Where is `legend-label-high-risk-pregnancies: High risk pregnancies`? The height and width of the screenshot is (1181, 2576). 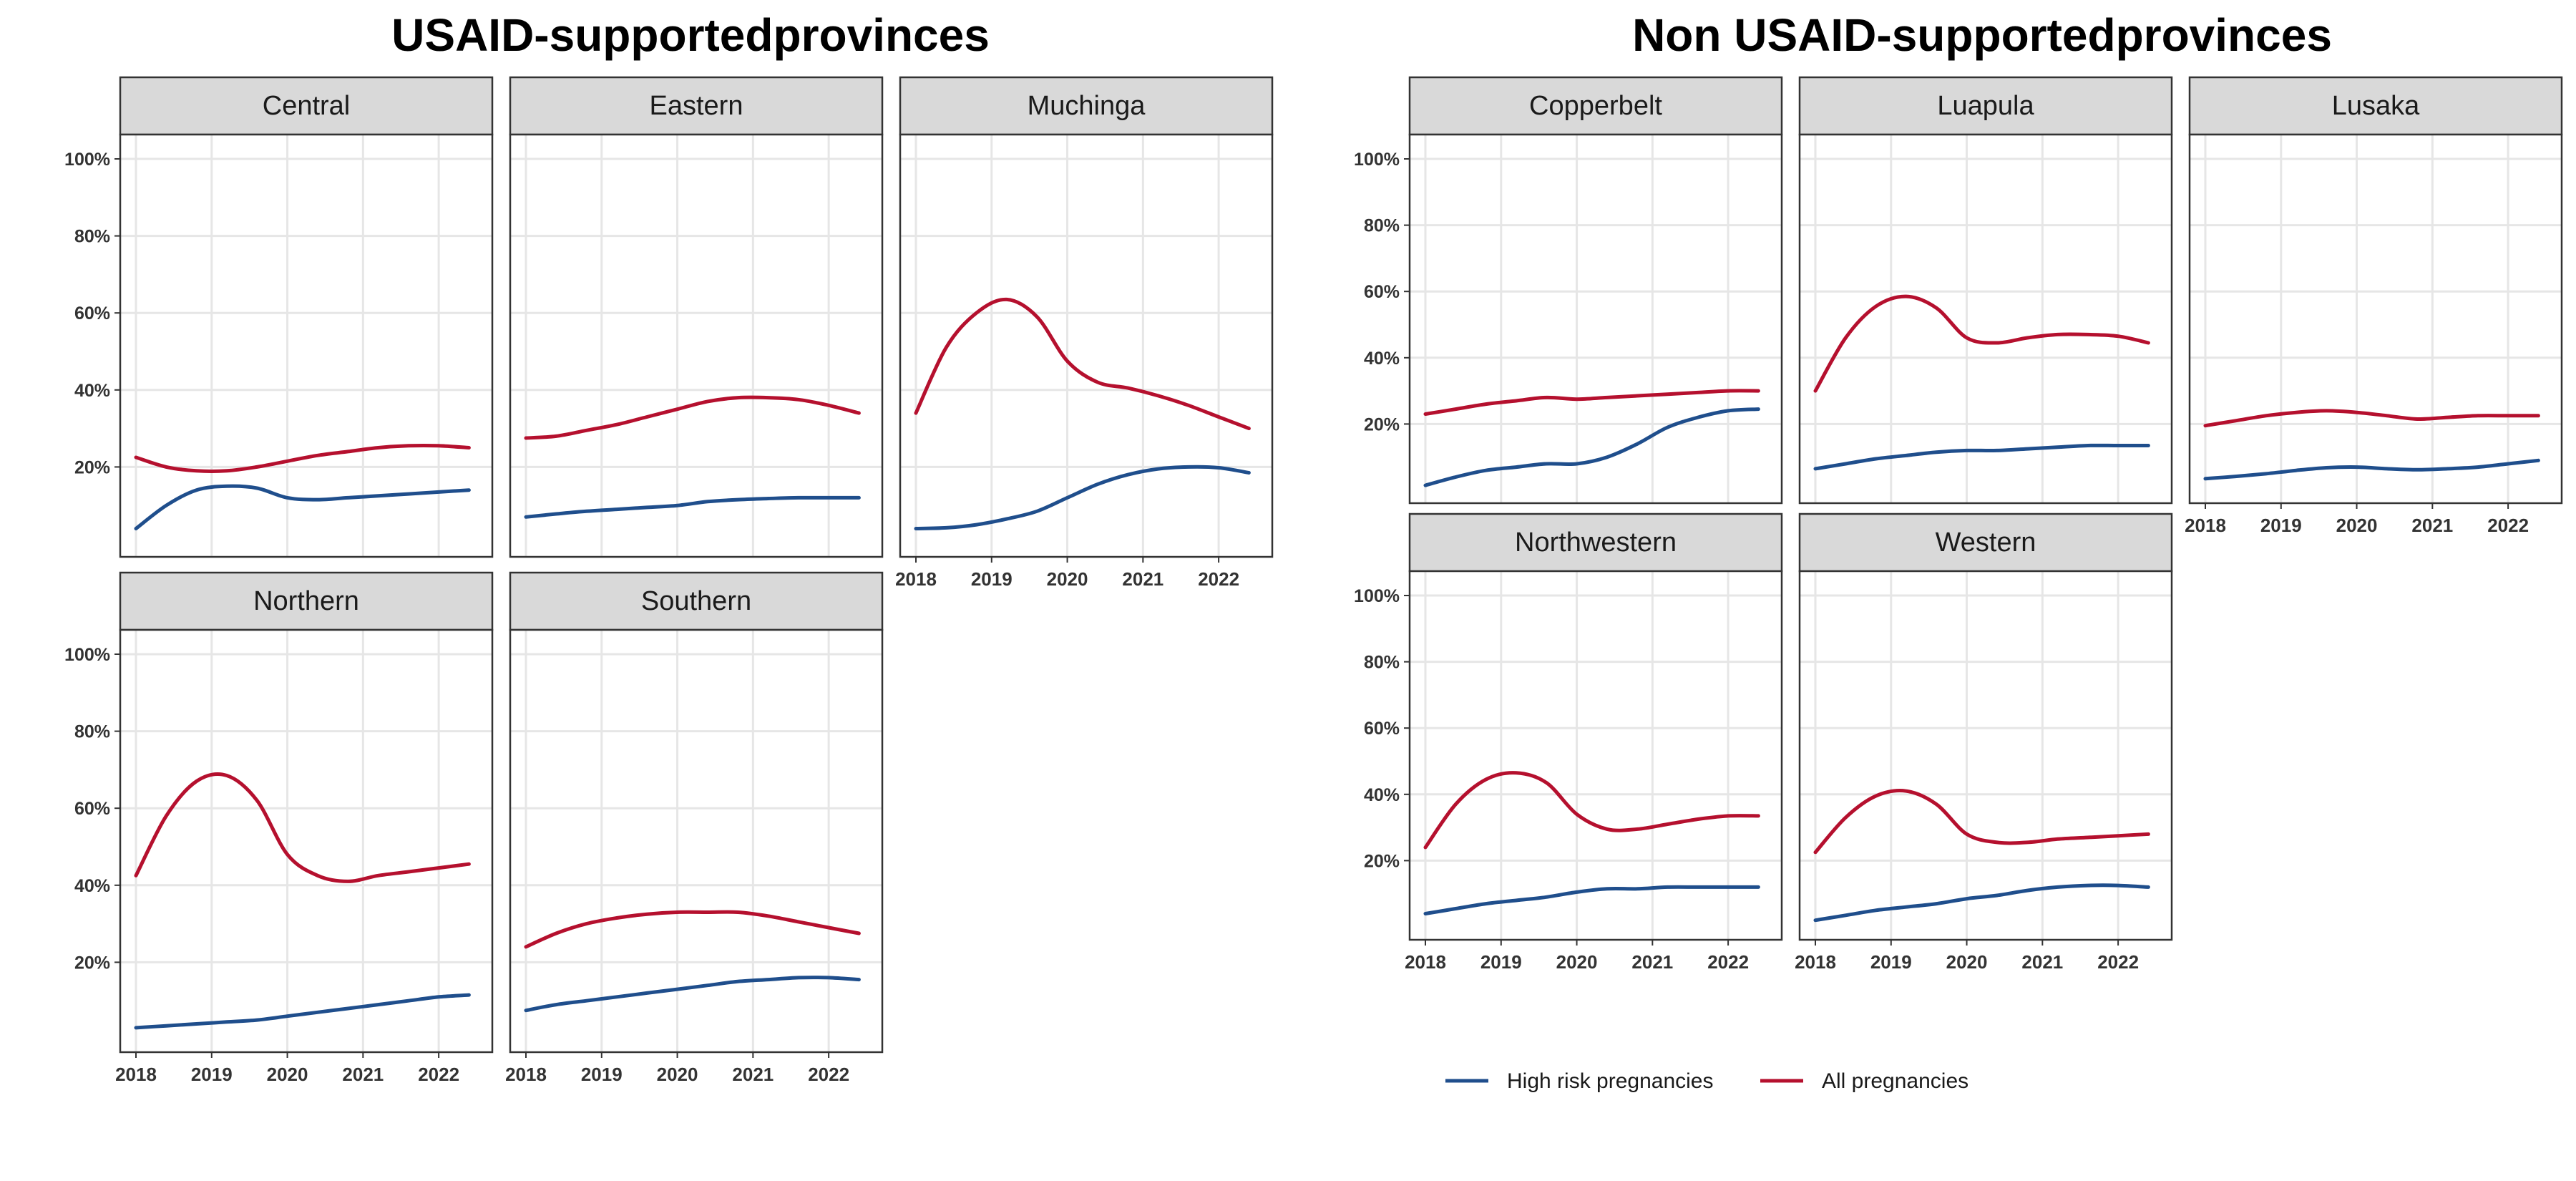
legend-label-high-risk-pregnancies: High risk pregnancies is located at coordinates (1610, 1081).